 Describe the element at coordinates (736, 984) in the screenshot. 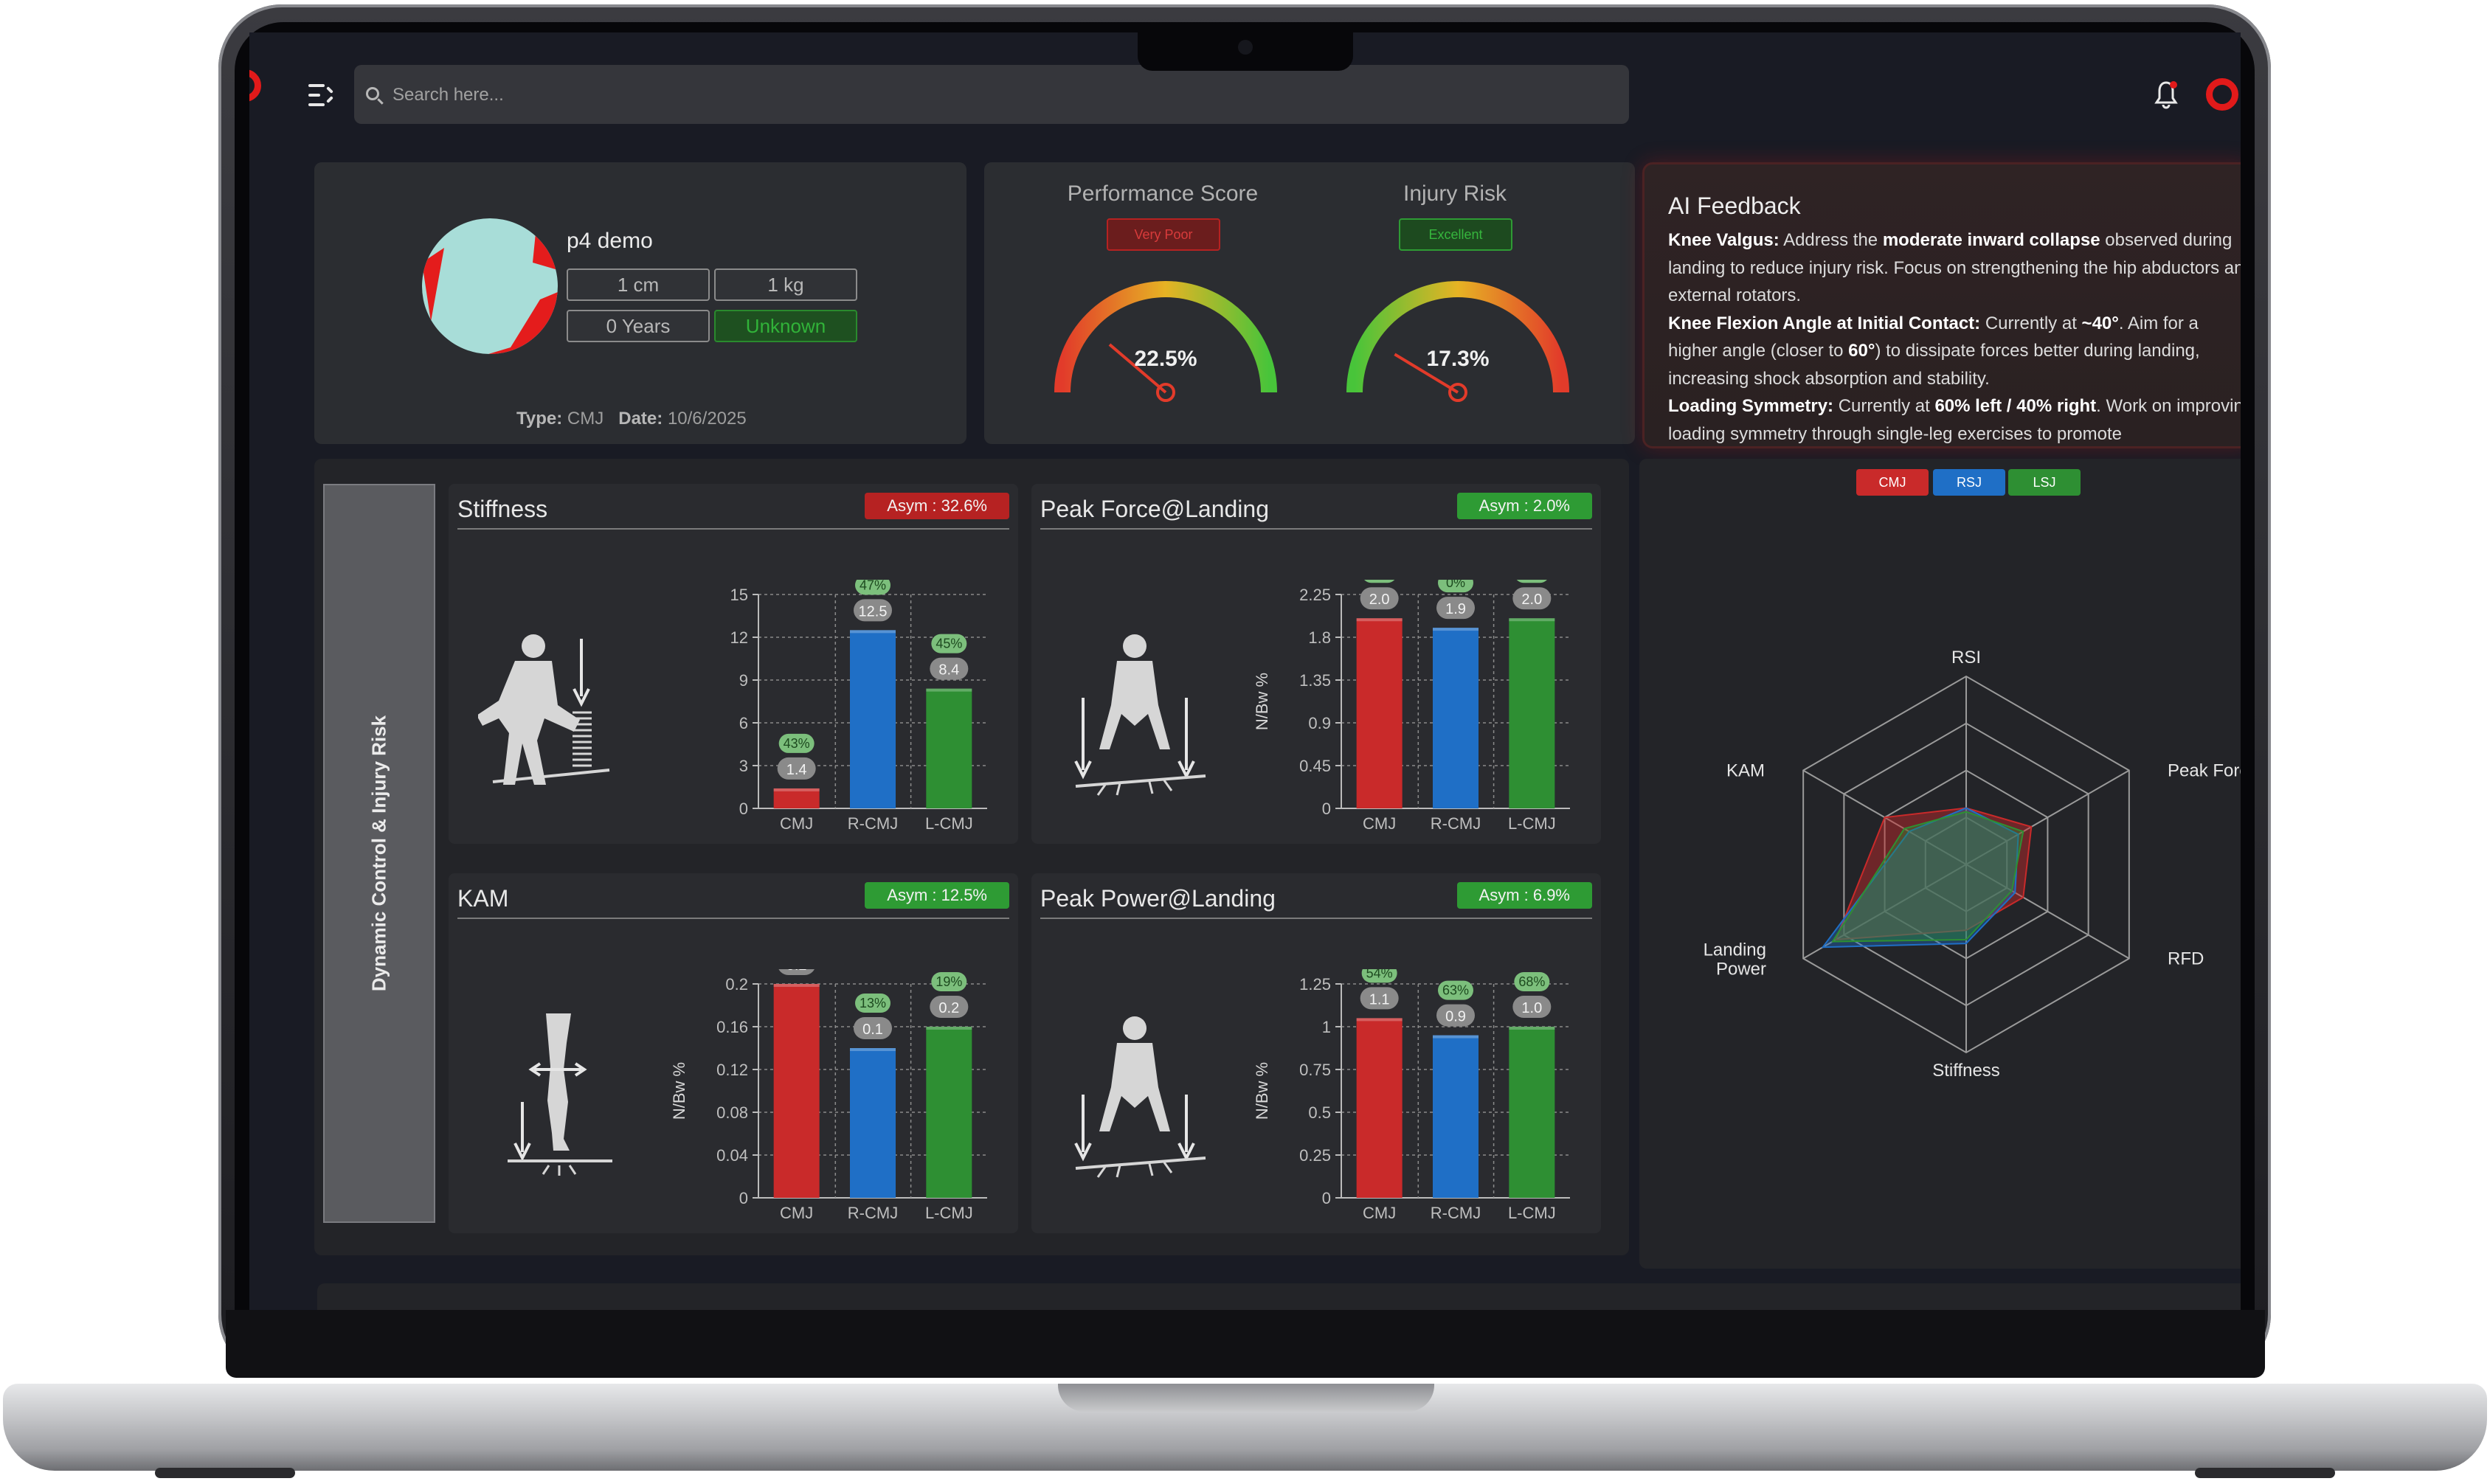

I see `y-tick-label: 0.2` at that location.